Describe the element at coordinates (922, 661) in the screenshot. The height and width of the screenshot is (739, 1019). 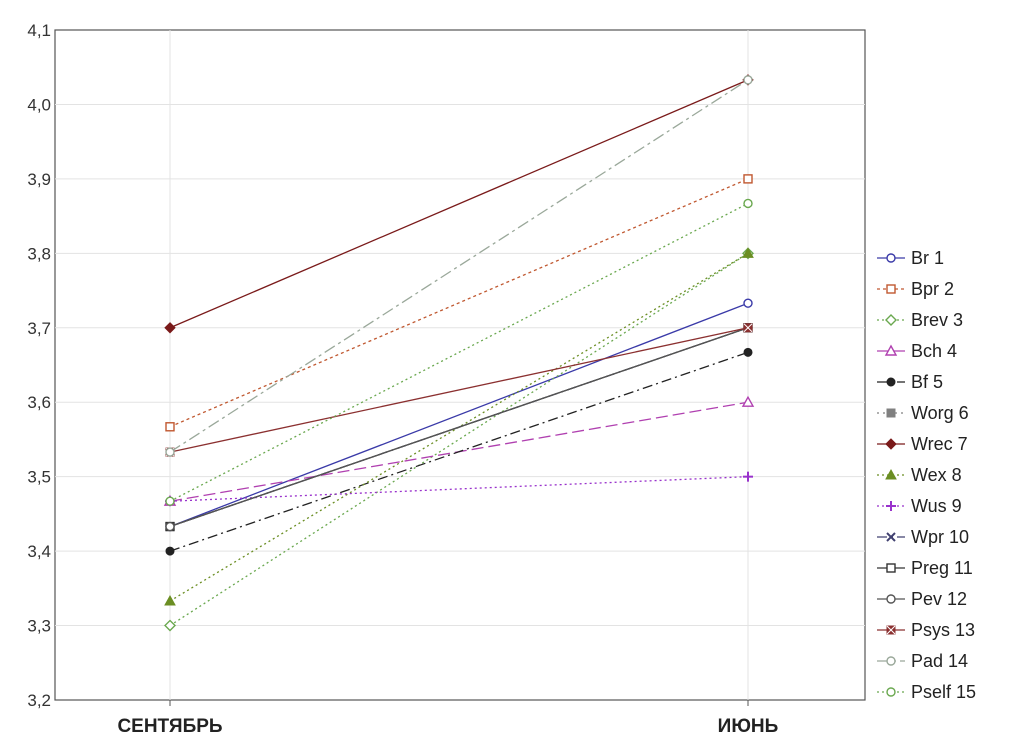
I see `legend-item: Pad 14` at that location.